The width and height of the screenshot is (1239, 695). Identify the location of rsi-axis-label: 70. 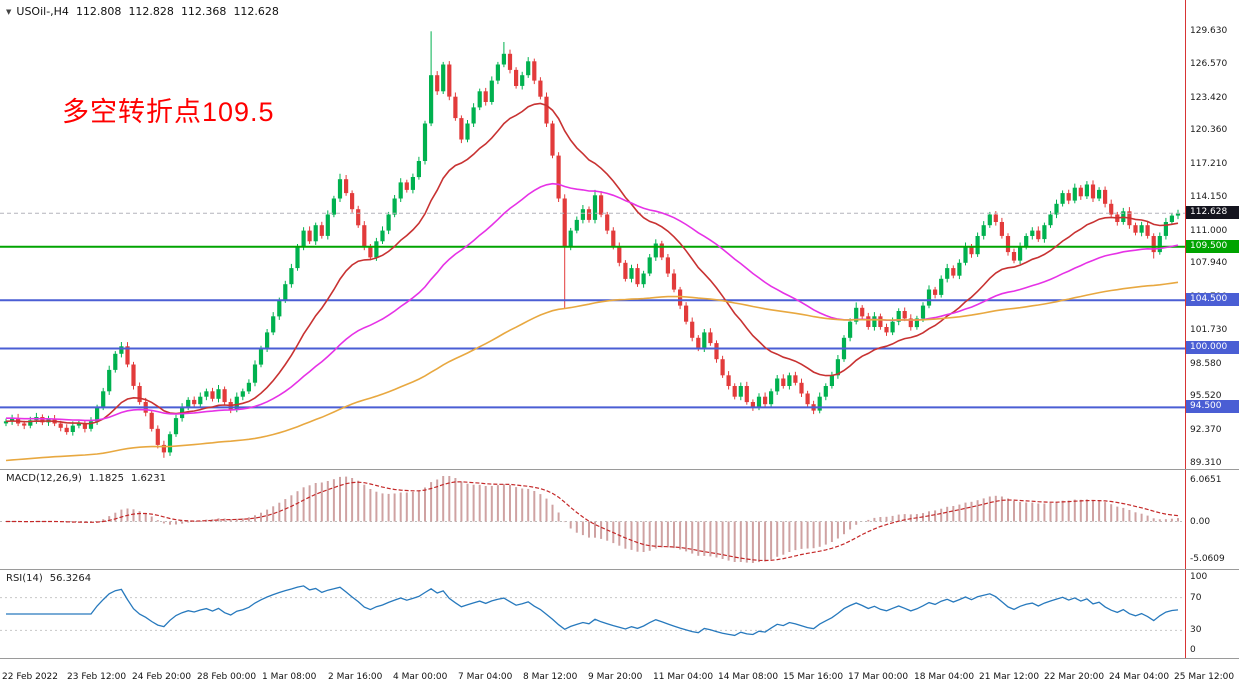
(1196, 598).